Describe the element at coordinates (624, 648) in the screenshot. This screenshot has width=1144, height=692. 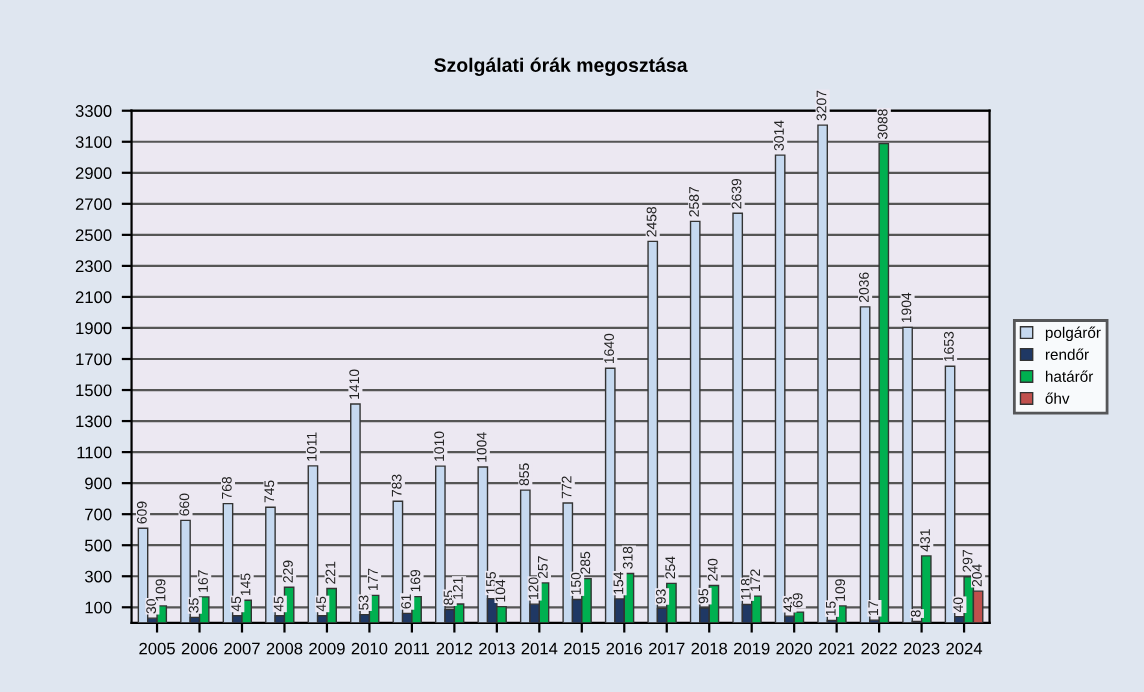
I see `x-tick-label: 2016` at that location.